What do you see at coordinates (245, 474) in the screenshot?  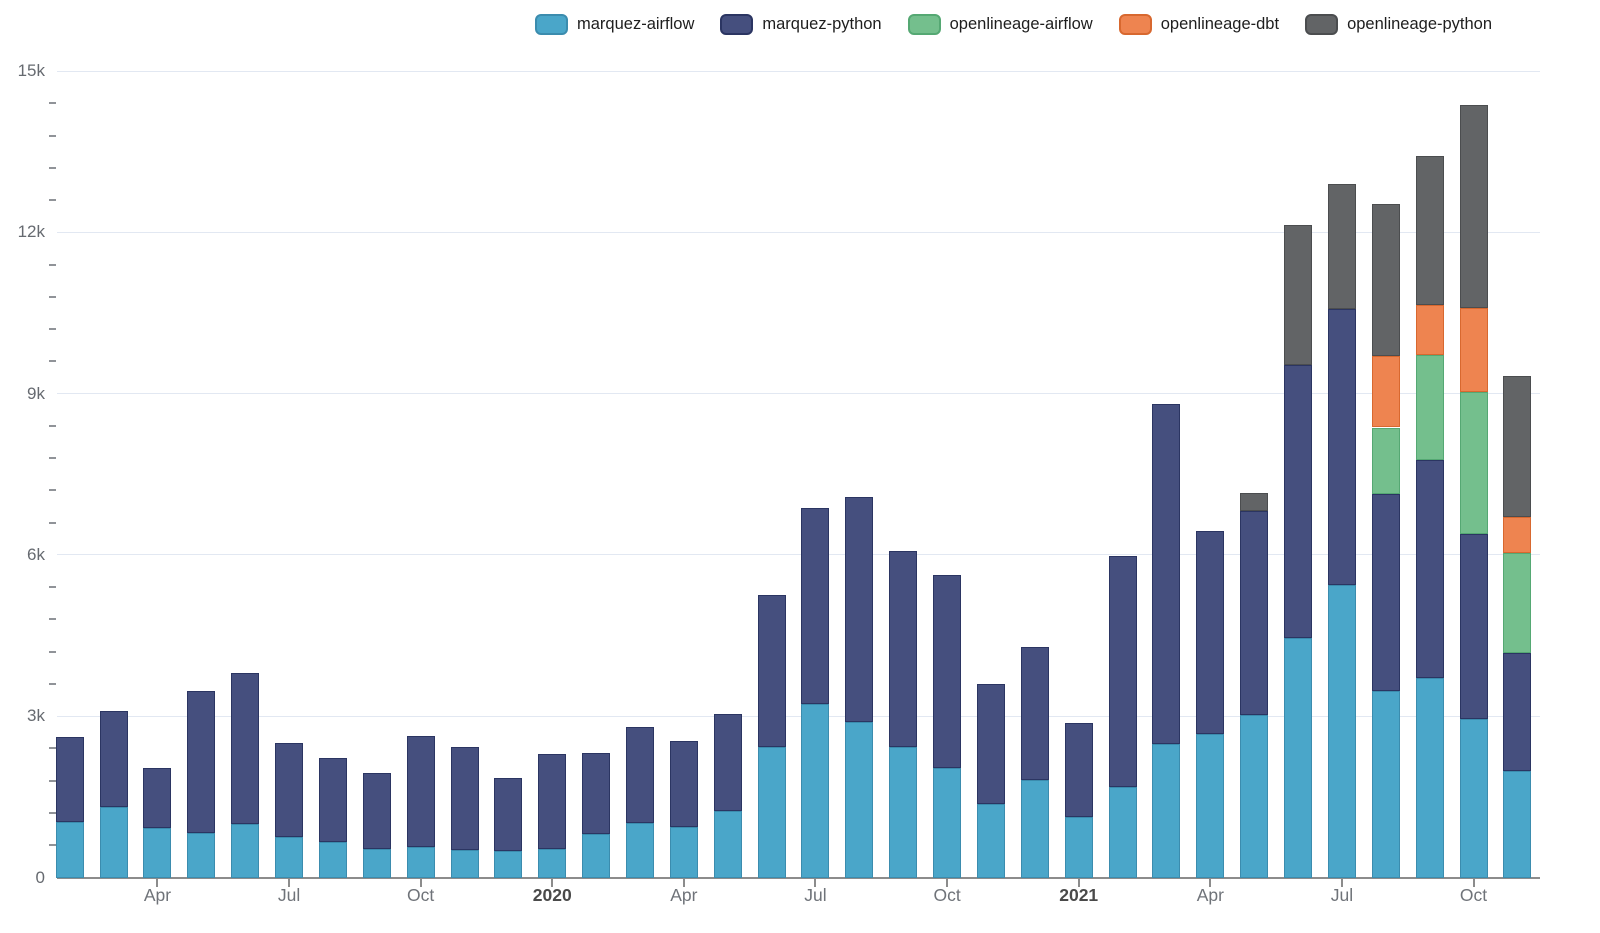 I see `bar-jun-2019` at bounding box center [245, 474].